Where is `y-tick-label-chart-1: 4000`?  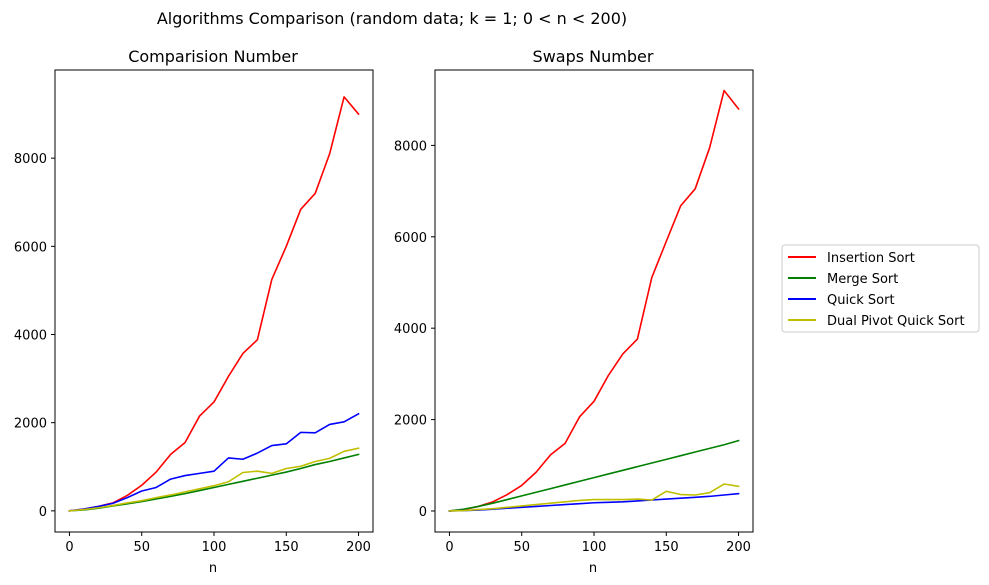 y-tick-label-chart-1: 4000 is located at coordinates (30, 336).